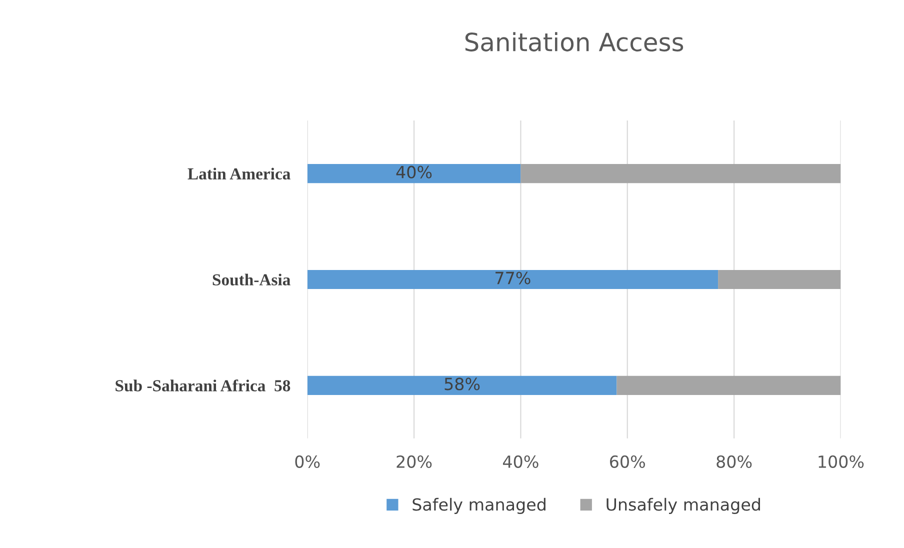 The width and height of the screenshot is (904, 548). I want to click on data-label: 40%, so click(414, 172).